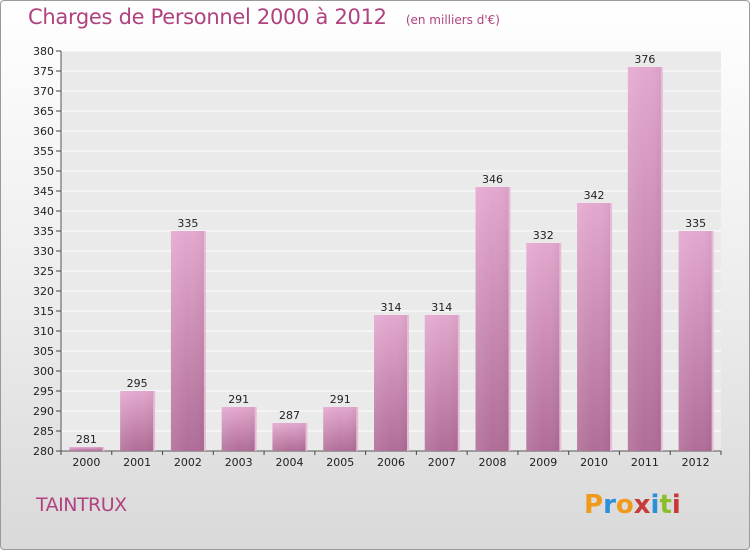 The width and height of the screenshot is (750, 550). What do you see at coordinates (43, 51) in the screenshot?
I see `y-tick-label: 380` at bounding box center [43, 51].